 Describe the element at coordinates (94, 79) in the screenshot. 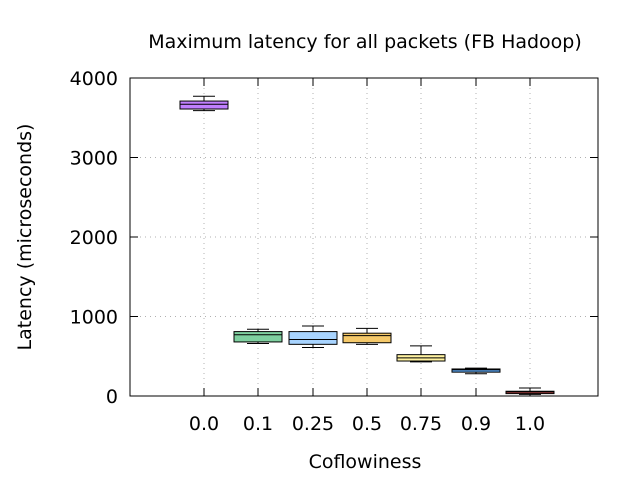

I see `y-tick-label: 4000` at that location.